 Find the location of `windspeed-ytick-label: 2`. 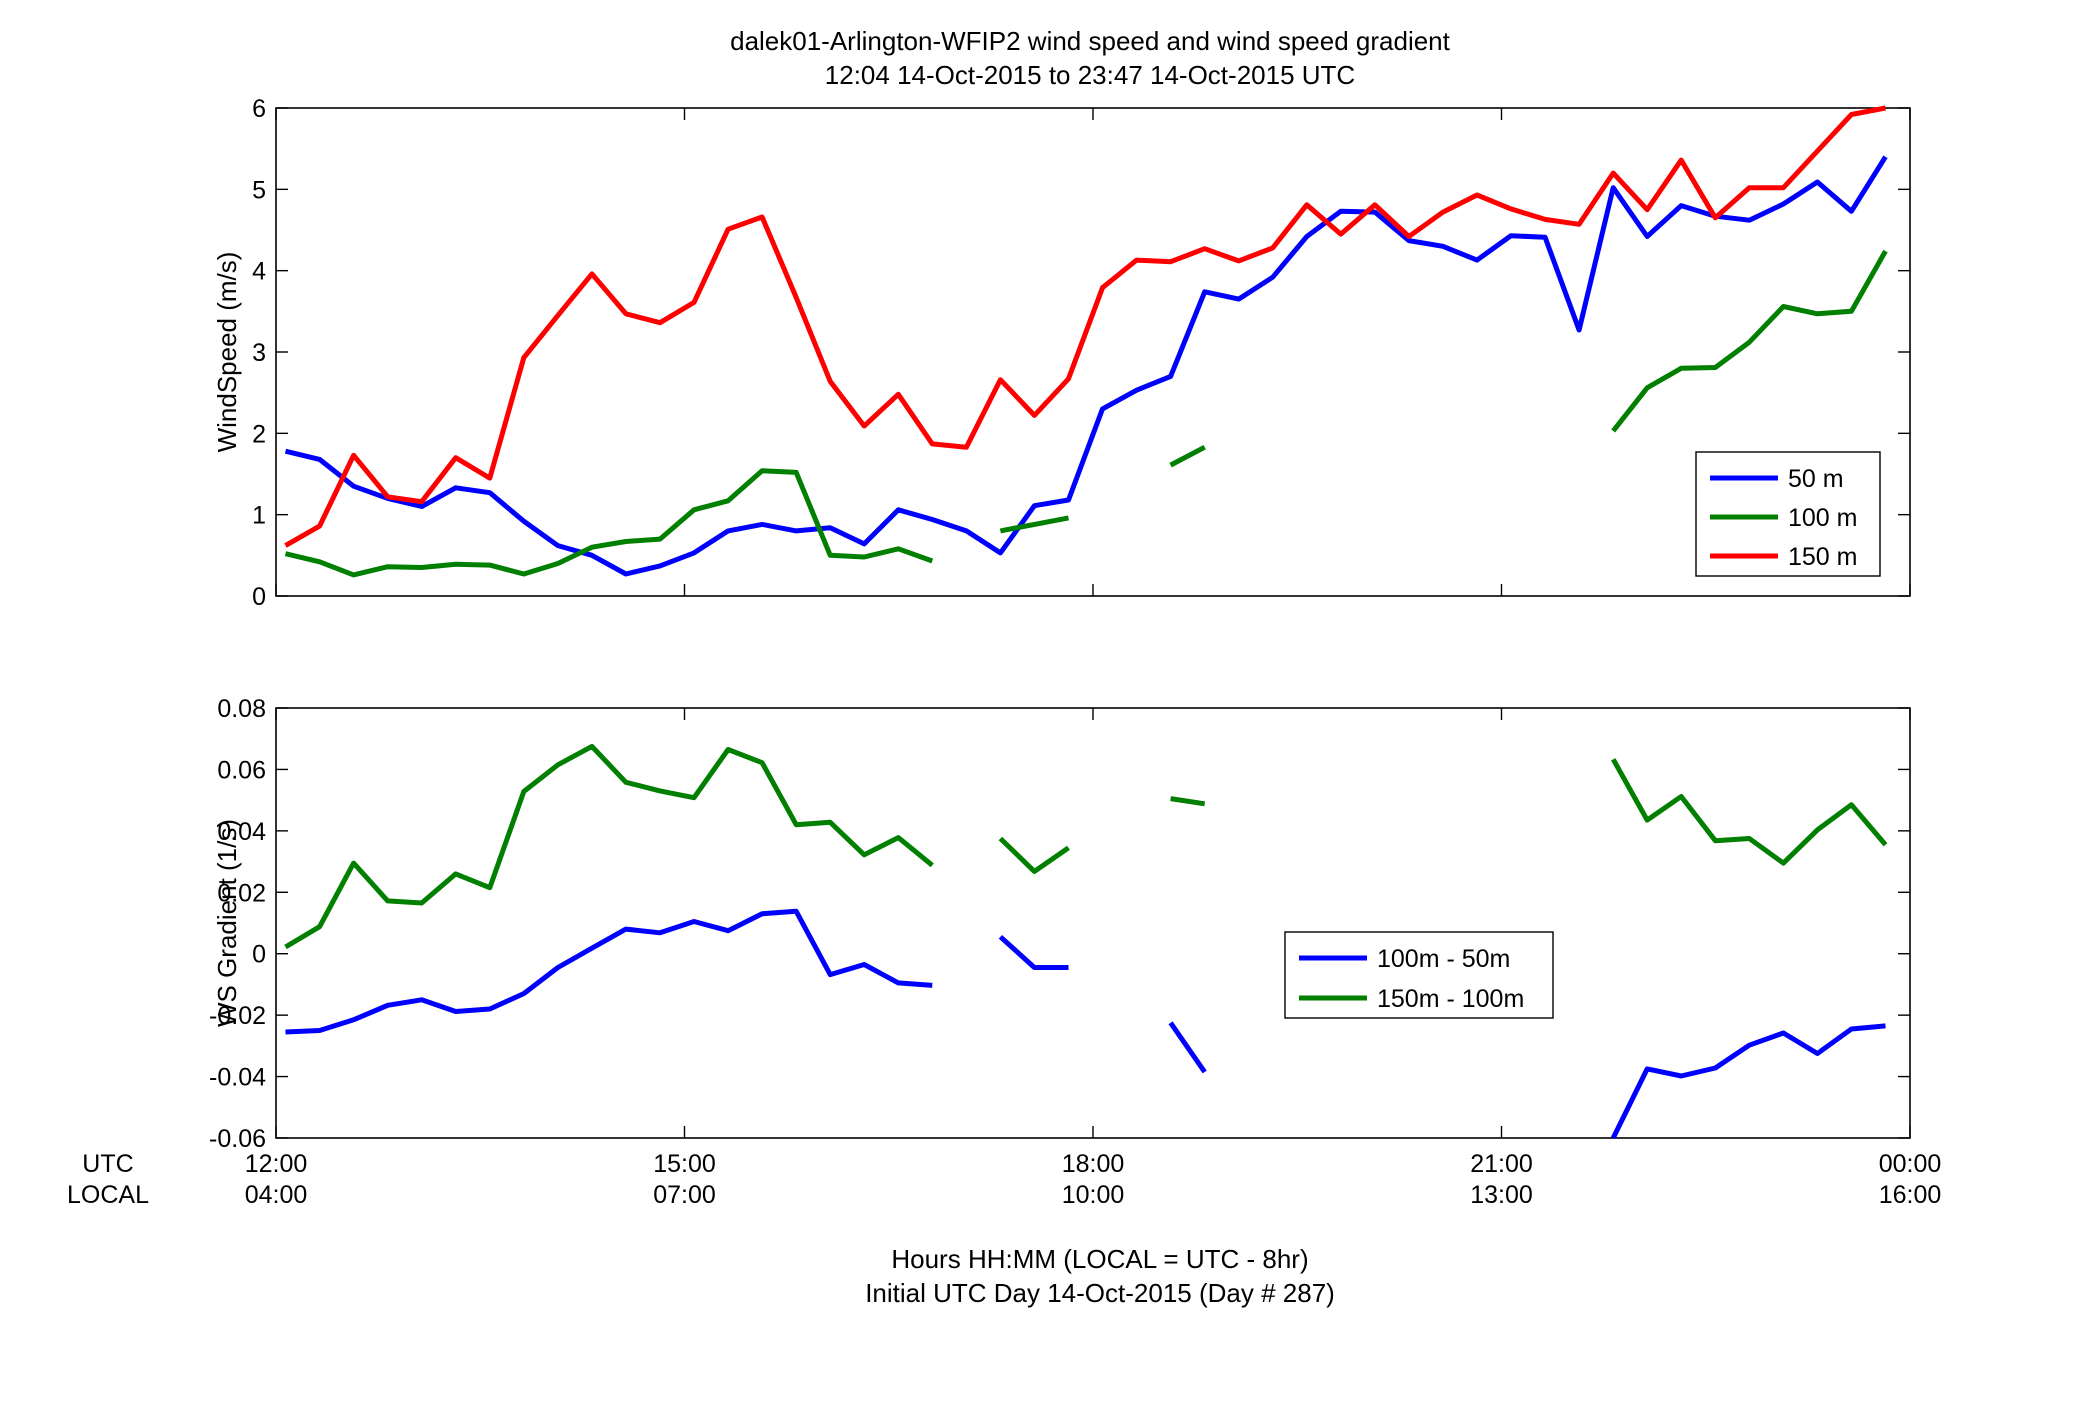

windspeed-ytick-label: 2 is located at coordinates (259, 434).